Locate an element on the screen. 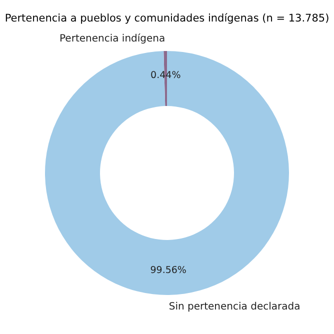 This screenshot has height=334, width=334. data-label: 0.44% is located at coordinates (165, 76).